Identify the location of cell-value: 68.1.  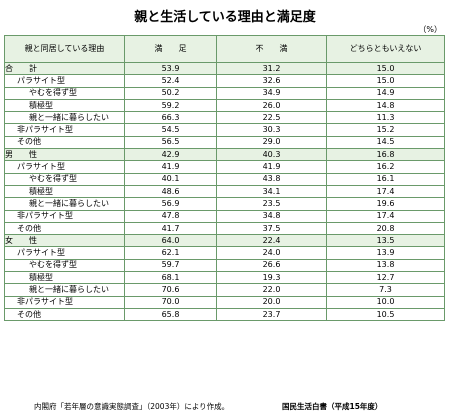
(170, 278).